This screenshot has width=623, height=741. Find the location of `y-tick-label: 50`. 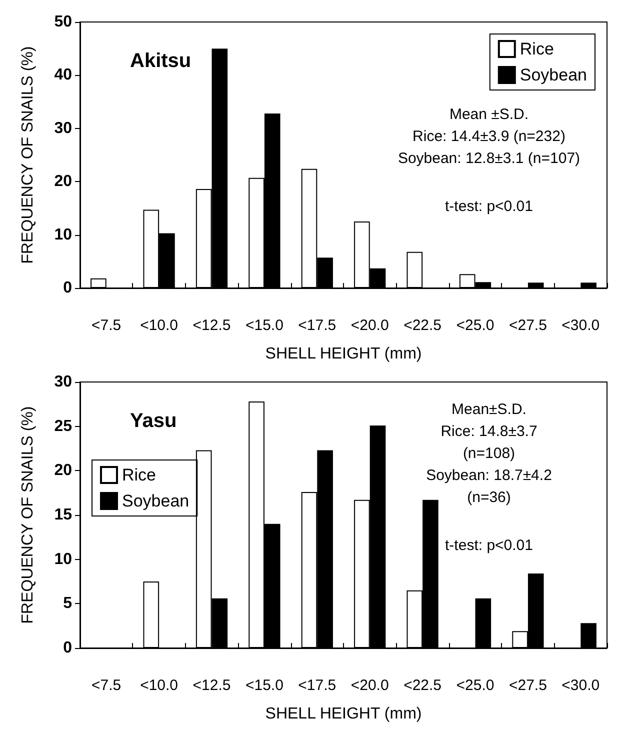

y-tick-label: 50 is located at coordinates (63, 22).